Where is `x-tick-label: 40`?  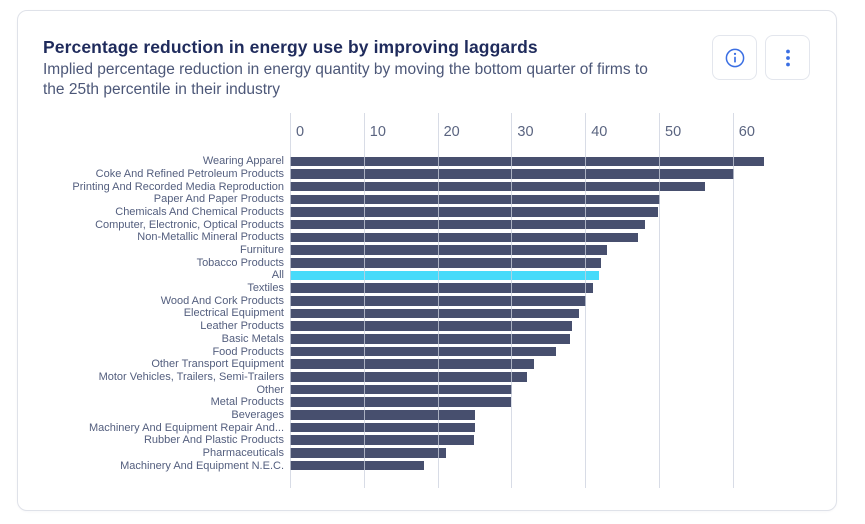 x-tick-label: 40 is located at coordinates (599, 132).